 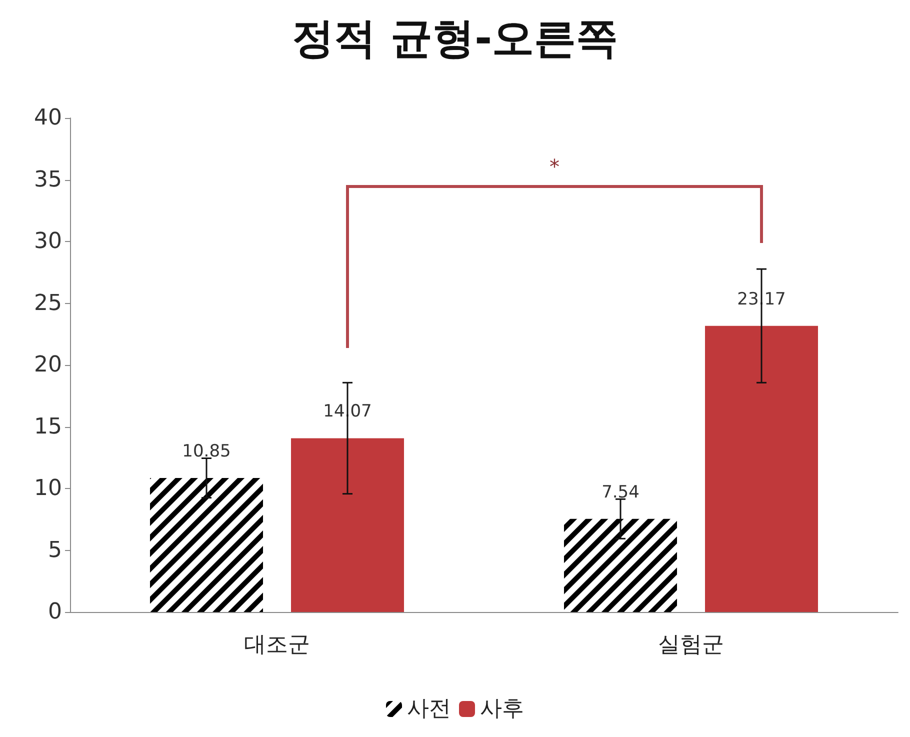 I want to click on y-tick-label: 35, so click(x=48, y=179).